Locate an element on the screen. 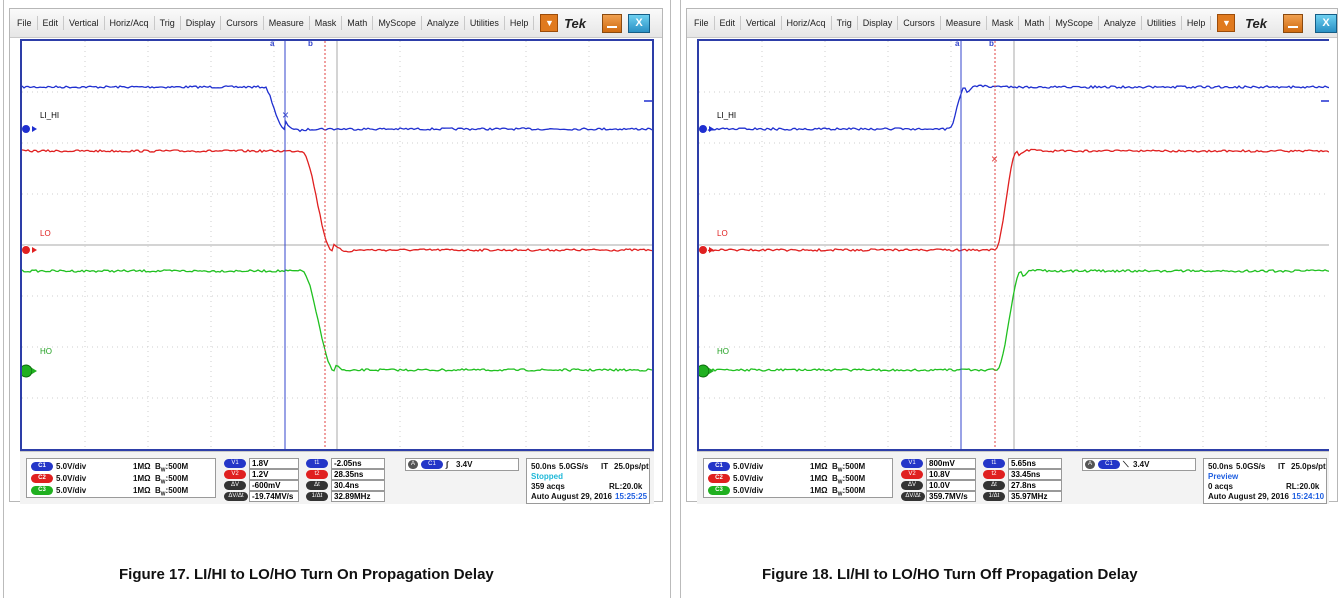  channel-row-c3: C3 5.0V/div 1MΩ BW:500M is located at coordinates (107, 492).